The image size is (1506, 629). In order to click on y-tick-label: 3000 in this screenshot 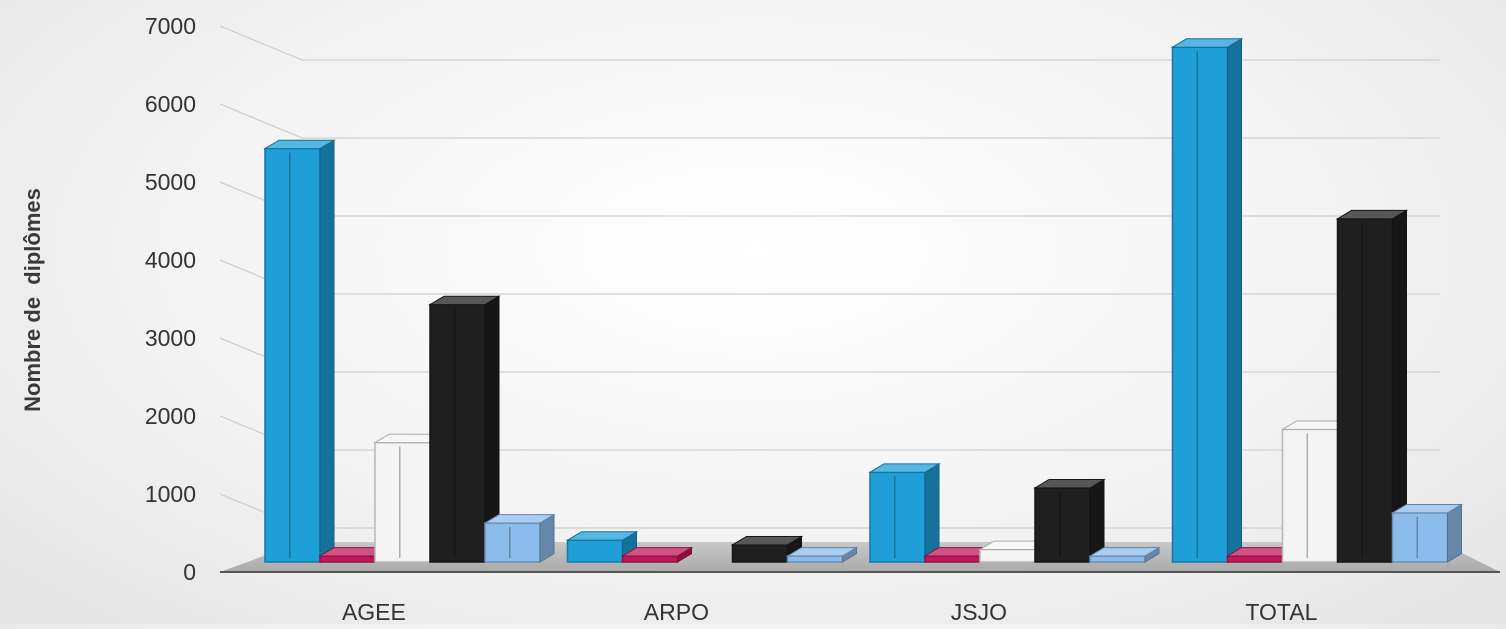, I will do `click(170, 338)`.